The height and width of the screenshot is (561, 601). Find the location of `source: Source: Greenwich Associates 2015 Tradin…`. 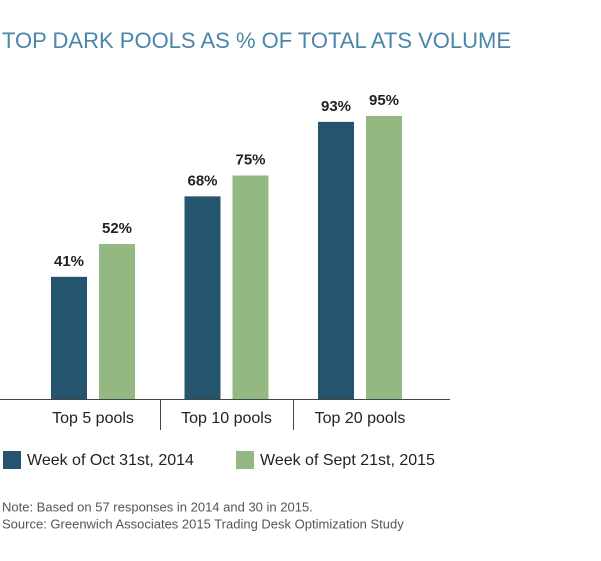

source: Source: Greenwich Associates 2015 Tradin… is located at coordinates (203, 523).